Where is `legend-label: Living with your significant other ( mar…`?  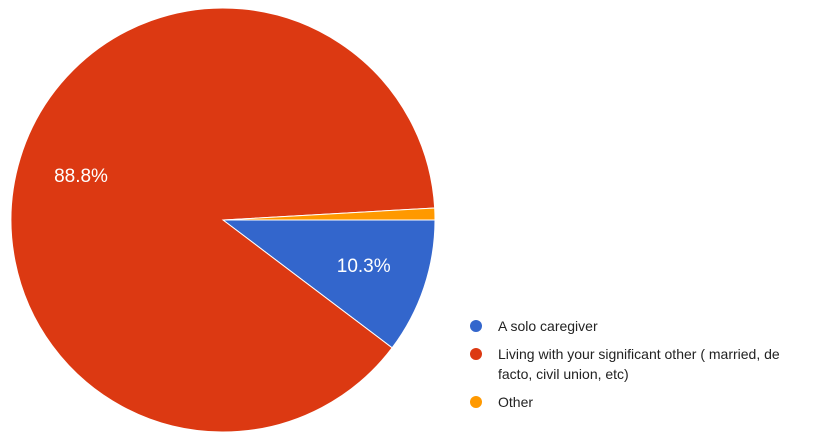
legend-label: Living with your significant other ( mar… is located at coordinates (639, 364).